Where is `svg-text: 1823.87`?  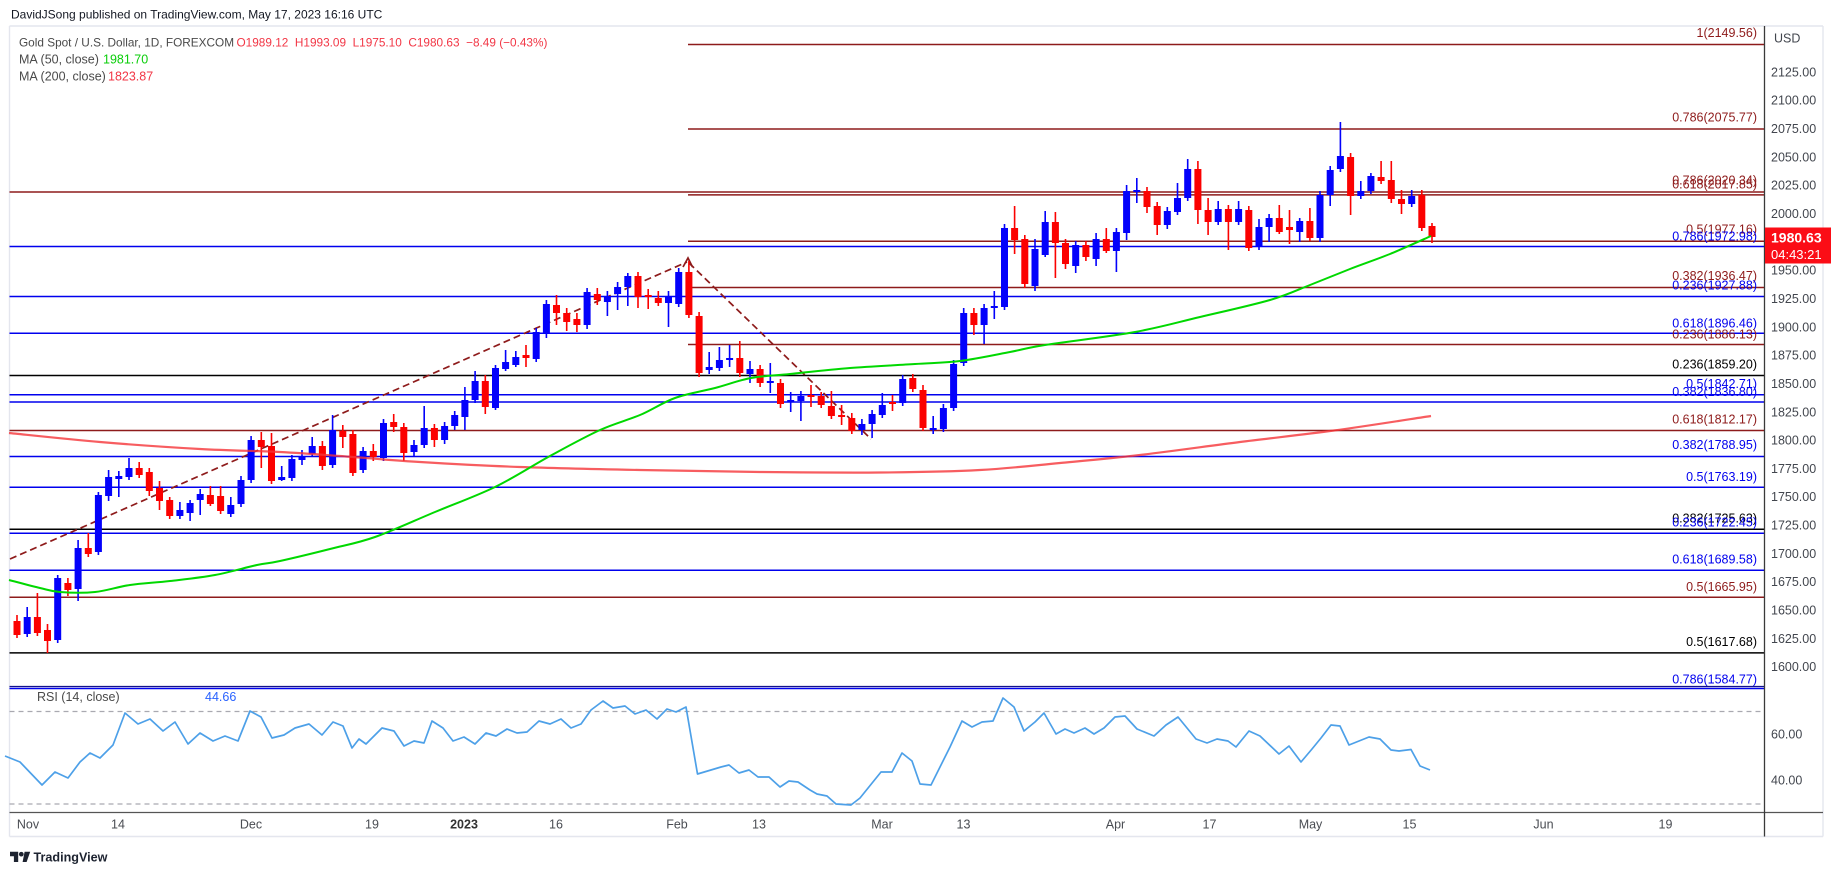
svg-text: 1823.87 is located at coordinates (130, 77).